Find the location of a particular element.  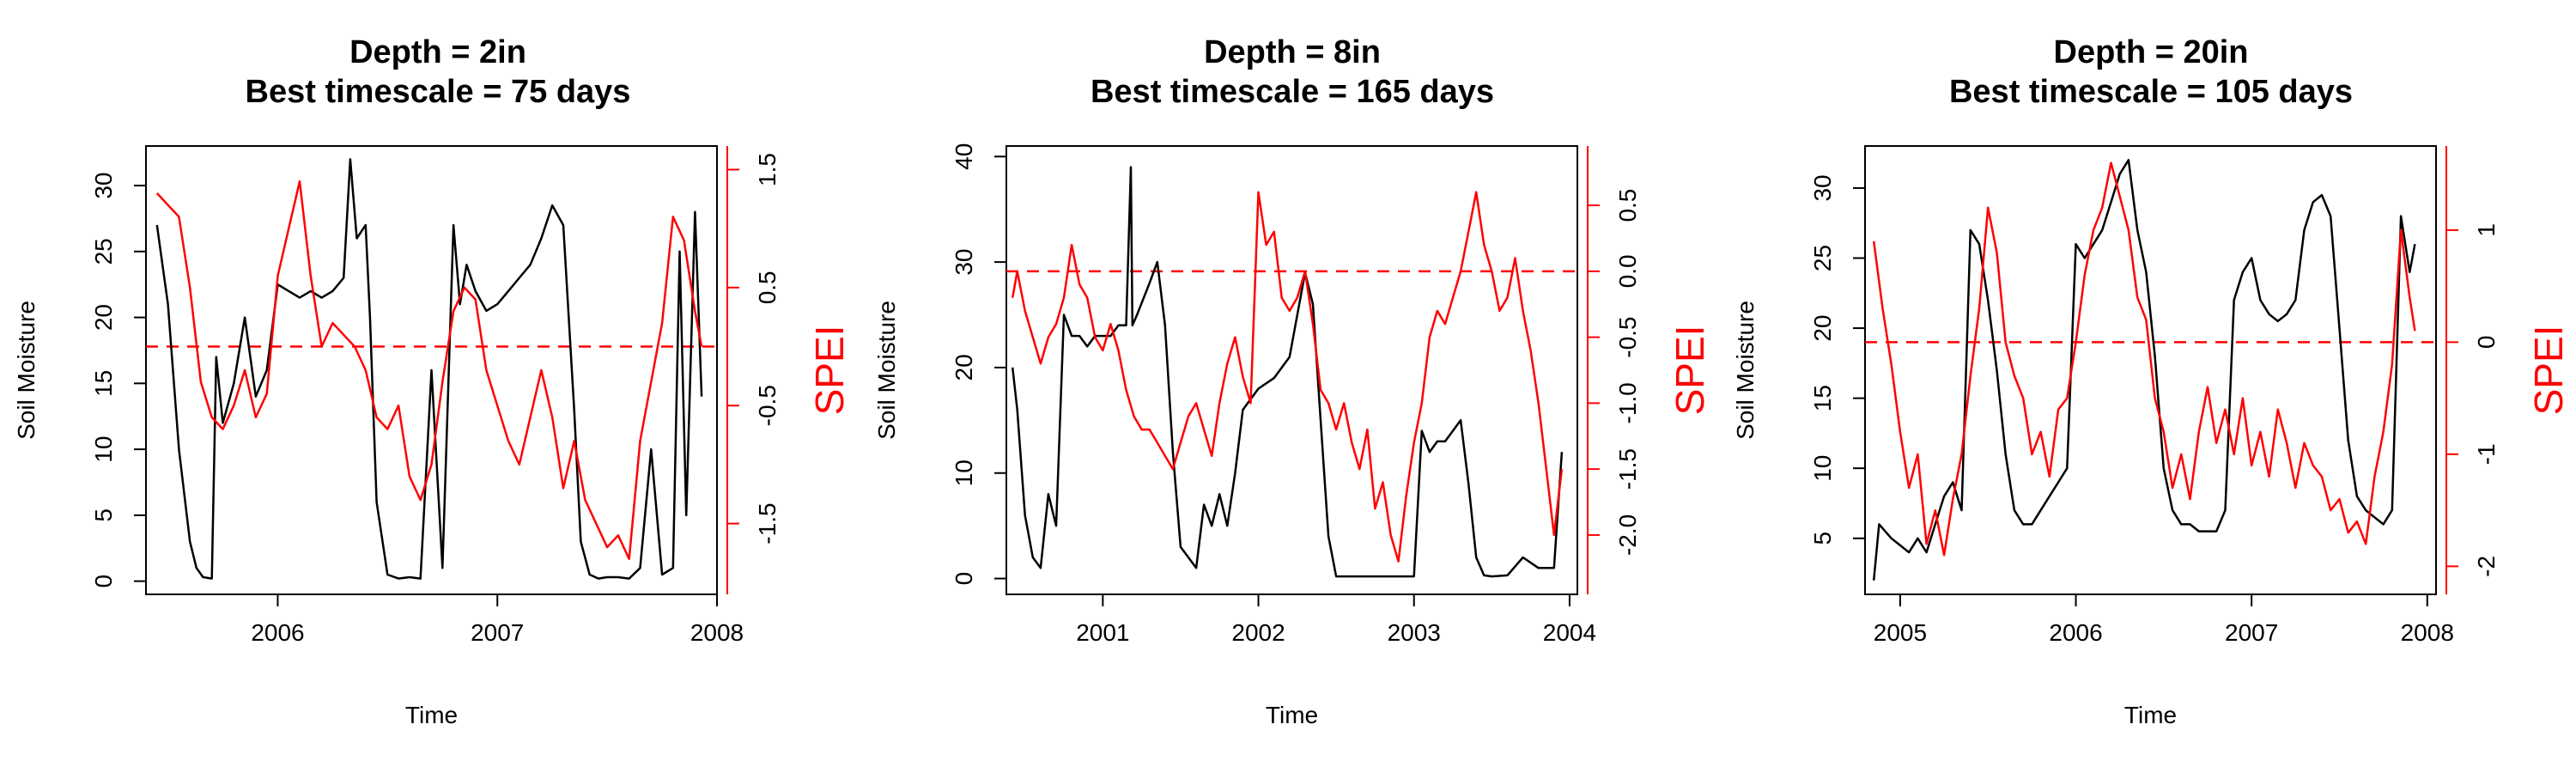

panel-3-y2-tick-label: 1 is located at coordinates (2486, 230).